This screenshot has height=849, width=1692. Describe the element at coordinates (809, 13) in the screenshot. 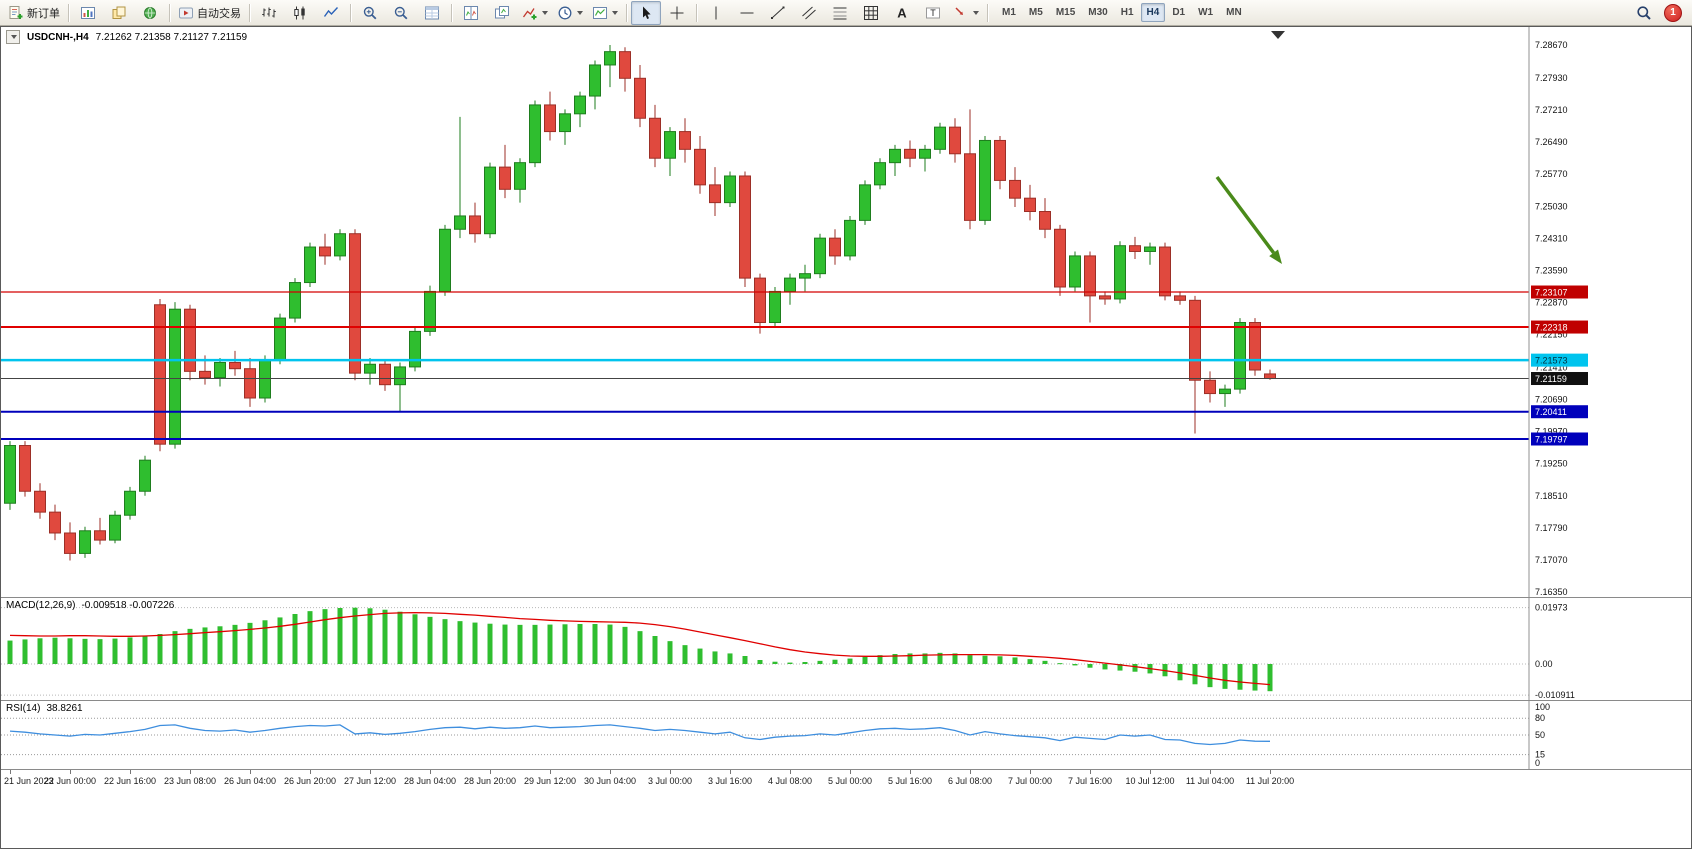

I see `channel-button` at that location.